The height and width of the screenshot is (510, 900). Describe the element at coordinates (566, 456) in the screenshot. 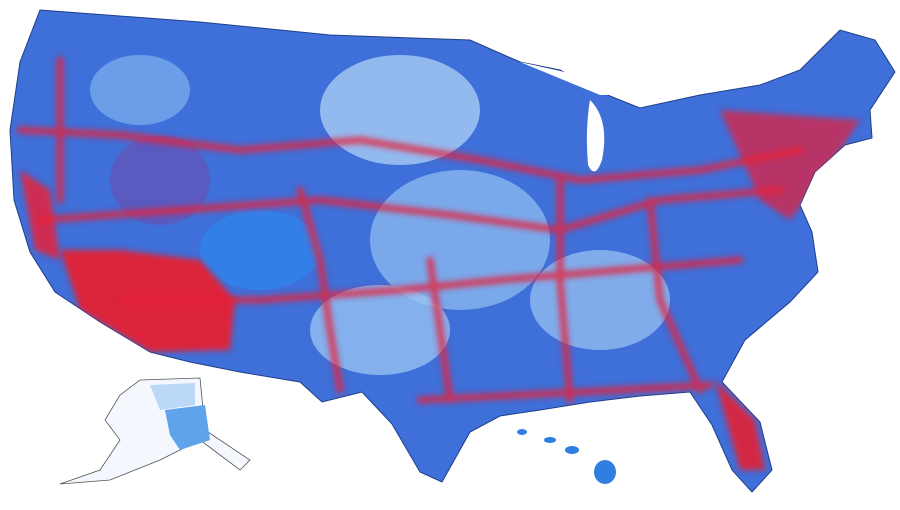

I see `hawaii` at that location.